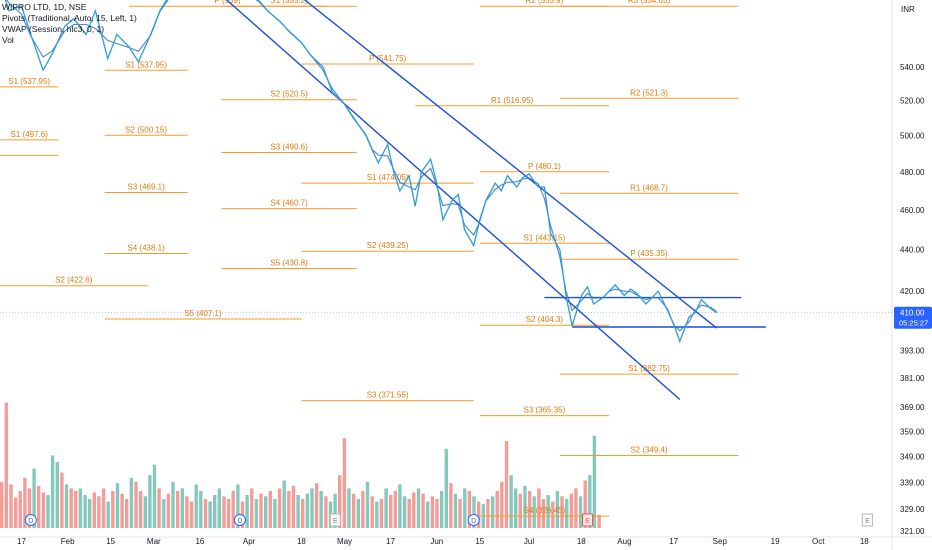 This screenshot has width=932, height=550. I want to click on pivot-label: S5 (430.8), so click(289, 263).